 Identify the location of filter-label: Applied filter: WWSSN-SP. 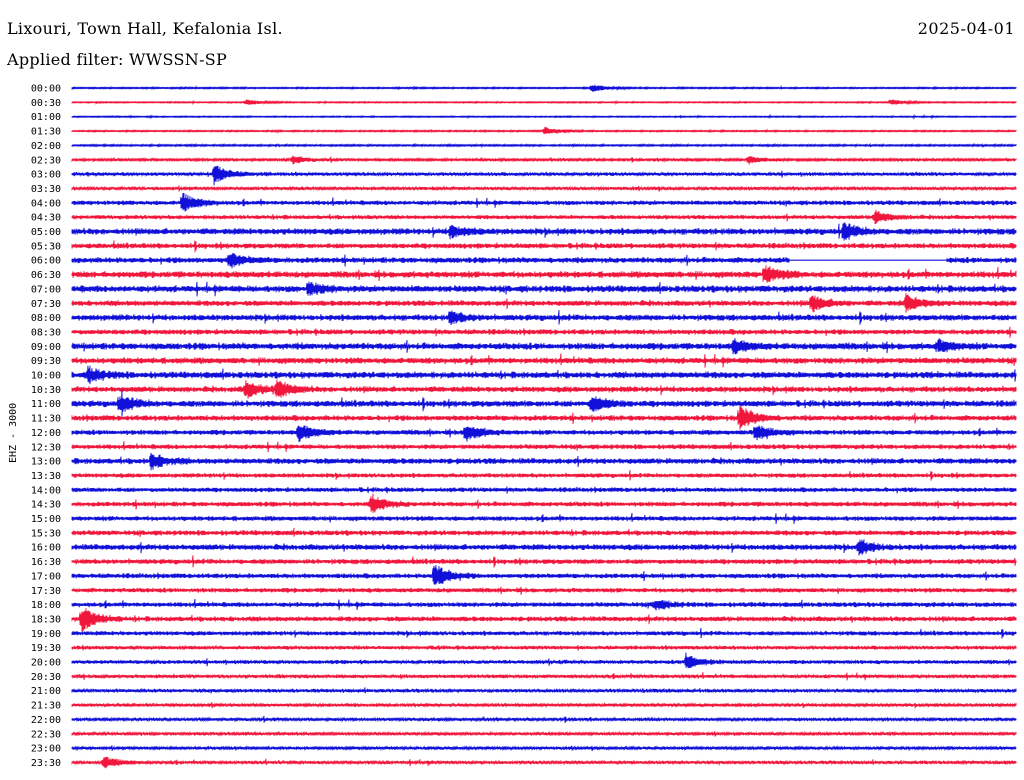
(117, 59).